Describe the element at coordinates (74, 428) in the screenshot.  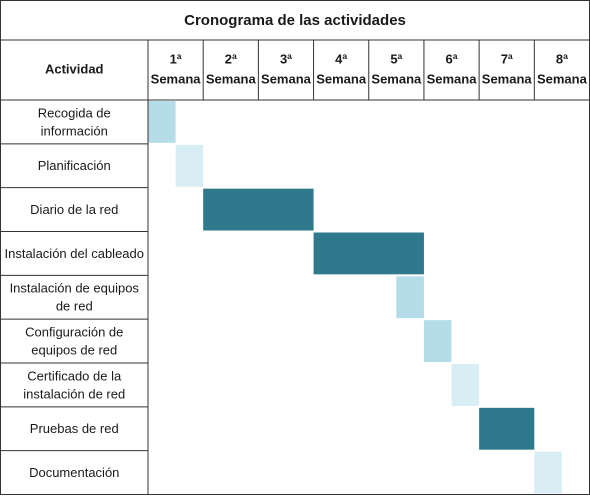
I see `task-label: Pruebas de red` at that location.